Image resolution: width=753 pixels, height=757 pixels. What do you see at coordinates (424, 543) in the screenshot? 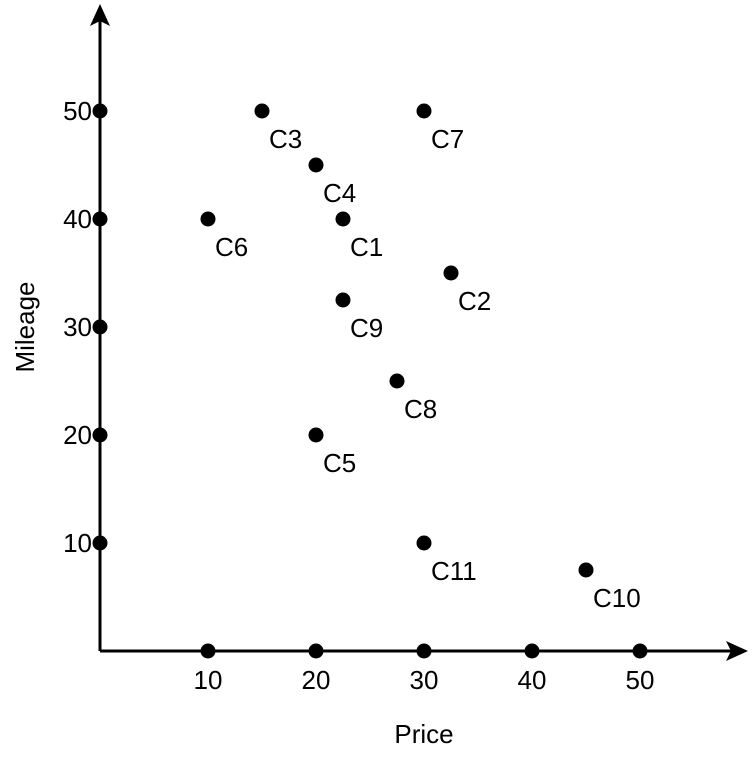
I see `data-point-c11` at bounding box center [424, 543].